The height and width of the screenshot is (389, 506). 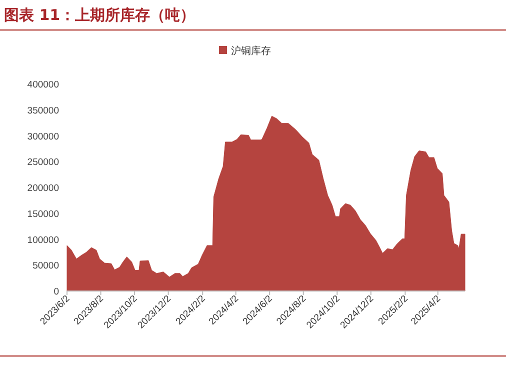 I want to click on y-tick-label: 0, so click(x=56, y=292).